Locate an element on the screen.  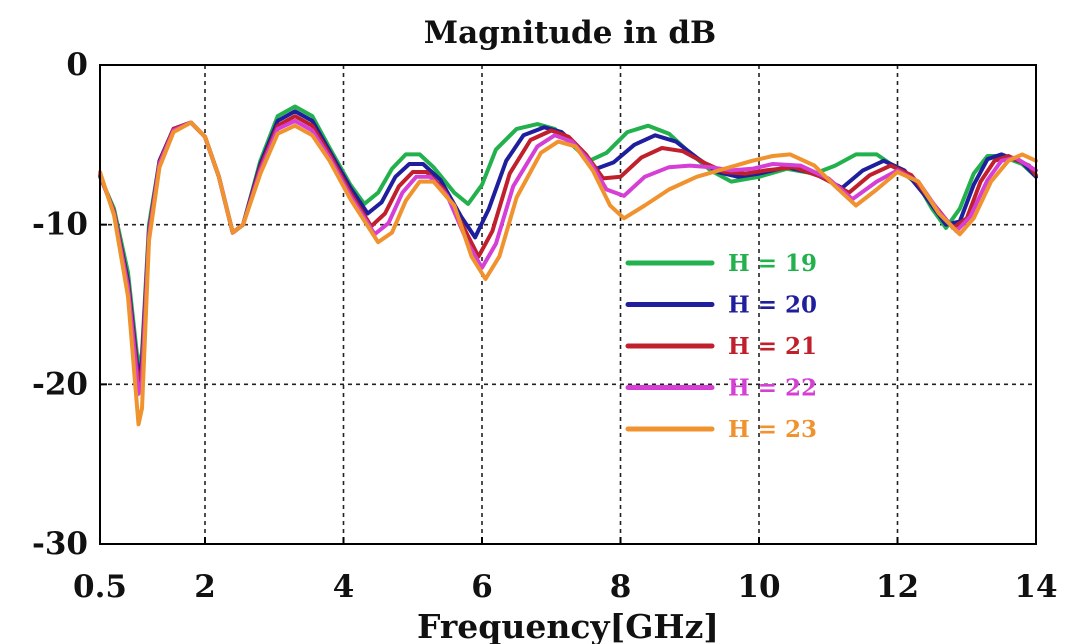
y-tick-label: -20 is located at coordinates (60, 384).